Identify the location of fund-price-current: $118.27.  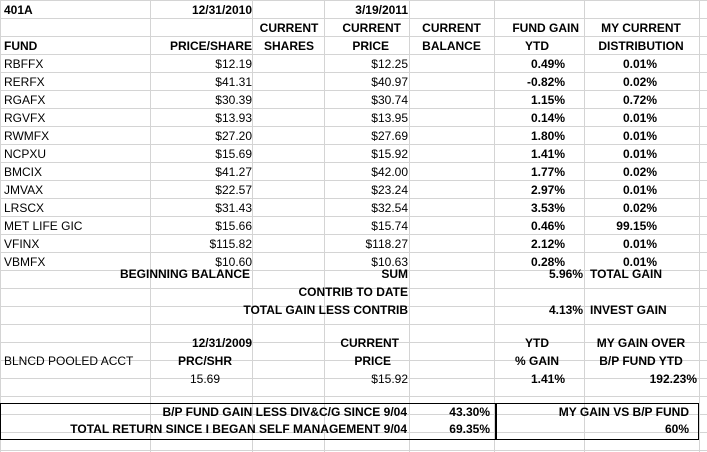
(387, 244).